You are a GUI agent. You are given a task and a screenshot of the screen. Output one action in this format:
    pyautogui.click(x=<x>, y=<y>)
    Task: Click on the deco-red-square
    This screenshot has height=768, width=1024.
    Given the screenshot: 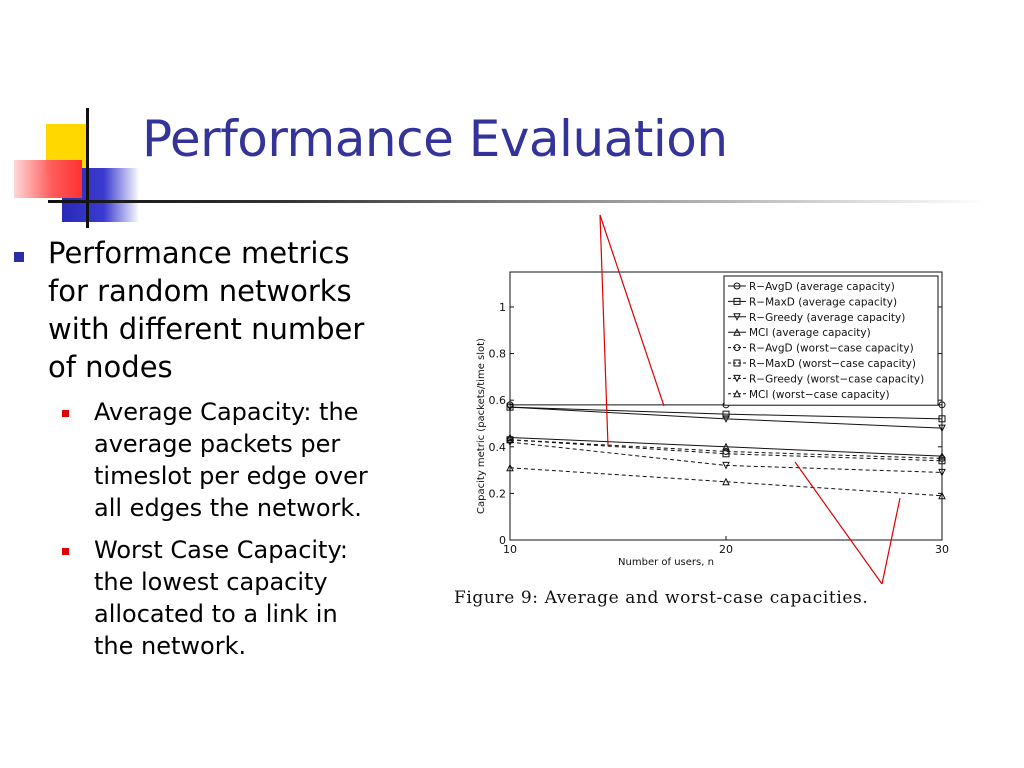 What is the action you would take?
    pyautogui.click(x=48, y=179)
    